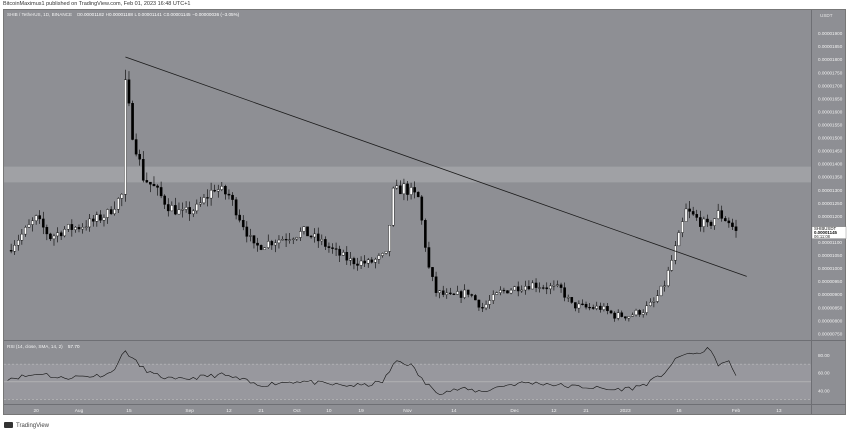  What do you see at coordinates (830, 307) in the screenshot?
I see `price-tick-label: 0.00000850` at bounding box center [830, 307].